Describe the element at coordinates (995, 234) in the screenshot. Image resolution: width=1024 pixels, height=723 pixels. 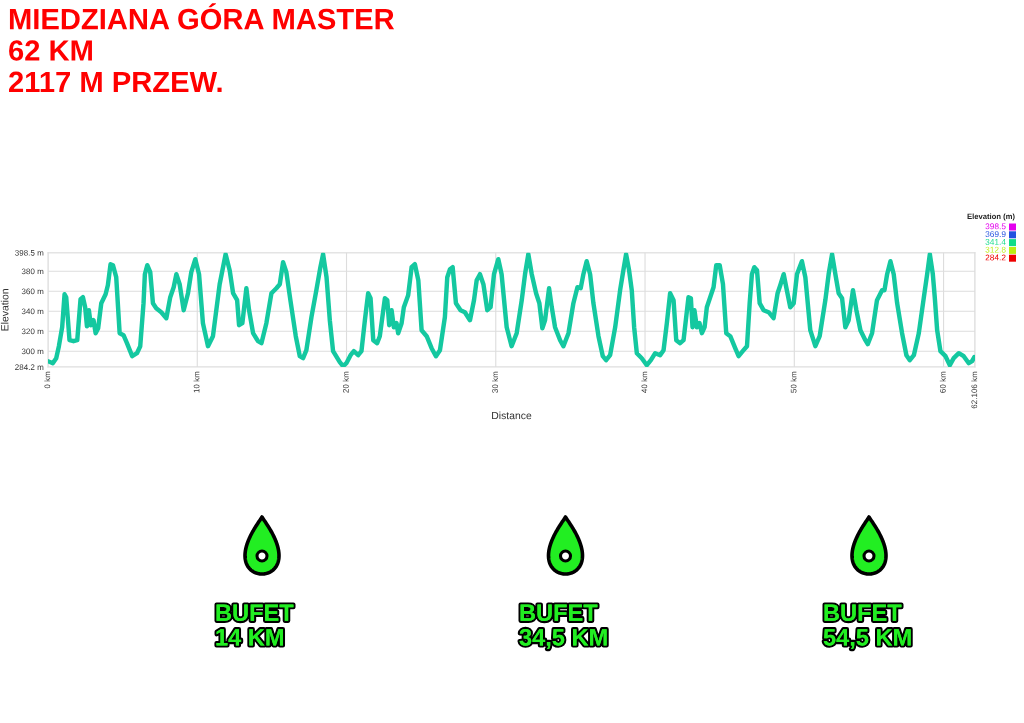
I see `color-bar-label: 369.9` at that location.